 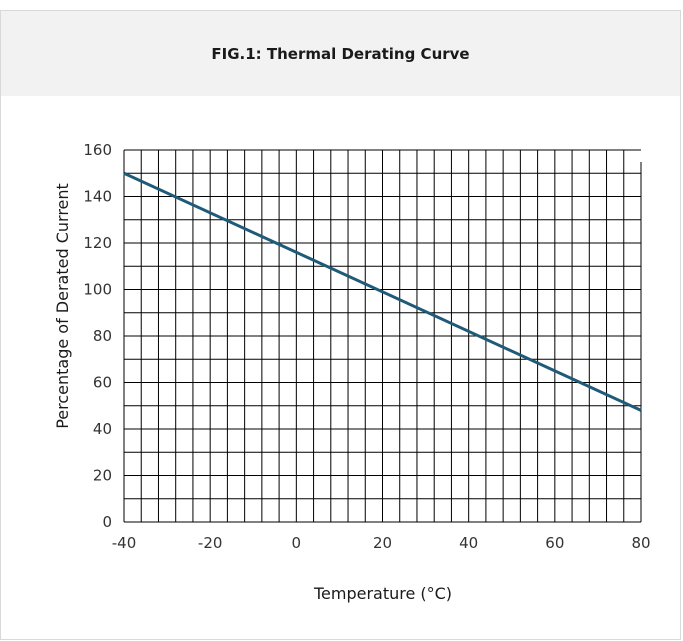 What do you see at coordinates (102, 476) in the screenshot?
I see `y-tick-label: 20` at bounding box center [102, 476].